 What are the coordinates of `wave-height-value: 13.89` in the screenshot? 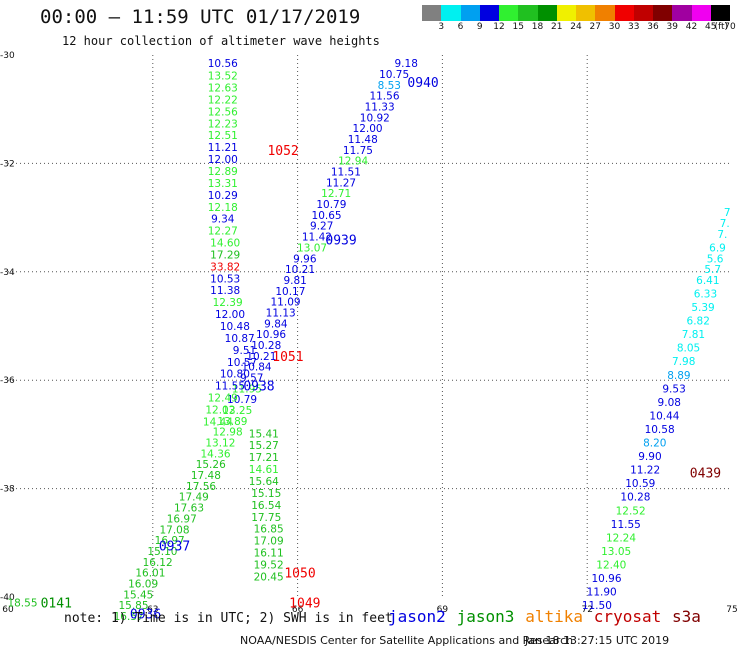 It's located at (232, 422).